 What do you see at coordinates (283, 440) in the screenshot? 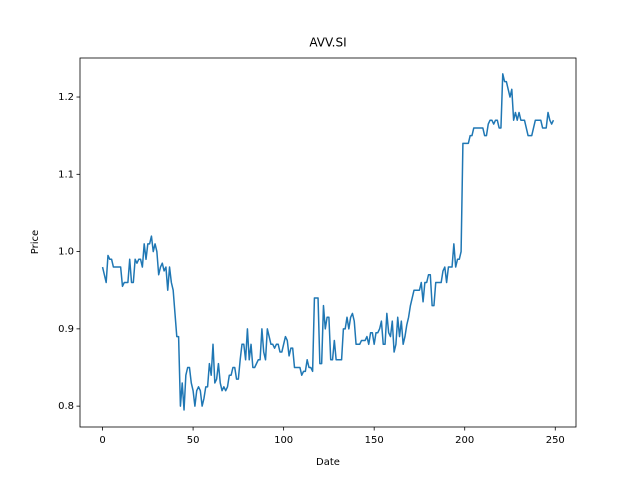
I see `x-tick-label: 100` at bounding box center [283, 440].